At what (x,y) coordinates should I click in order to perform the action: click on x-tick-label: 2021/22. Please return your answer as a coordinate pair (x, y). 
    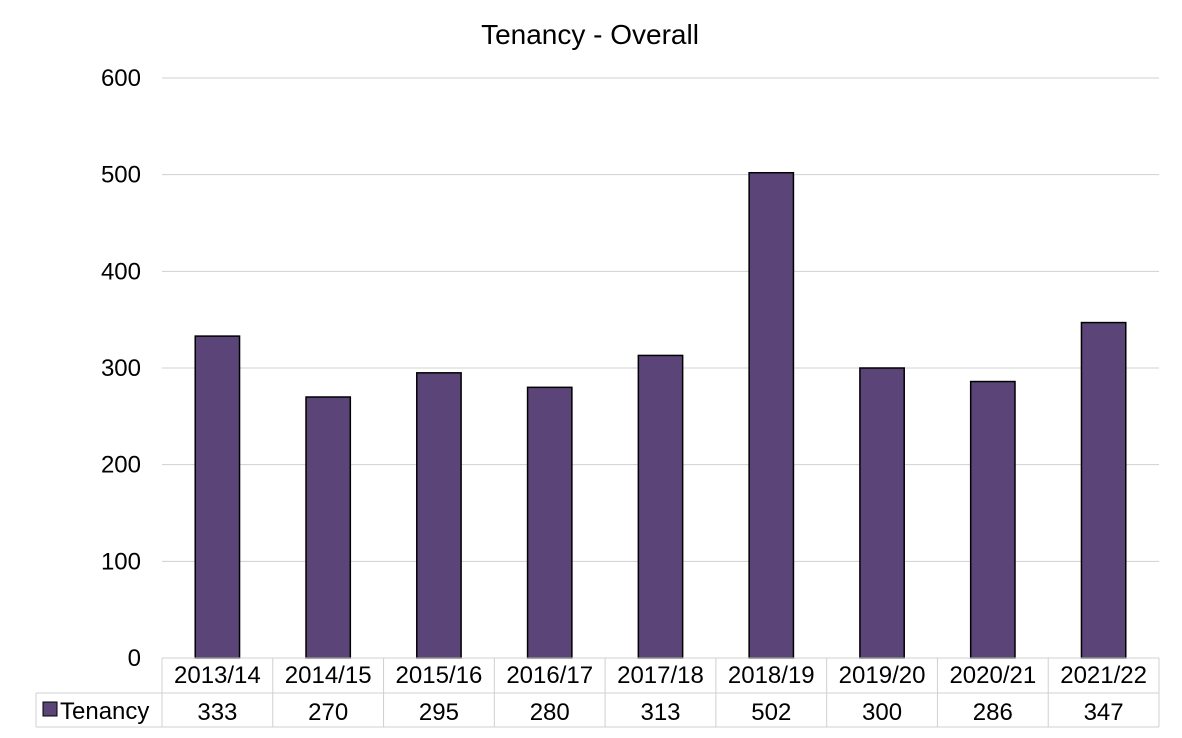
    Looking at the image, I should click on (1103, 675).